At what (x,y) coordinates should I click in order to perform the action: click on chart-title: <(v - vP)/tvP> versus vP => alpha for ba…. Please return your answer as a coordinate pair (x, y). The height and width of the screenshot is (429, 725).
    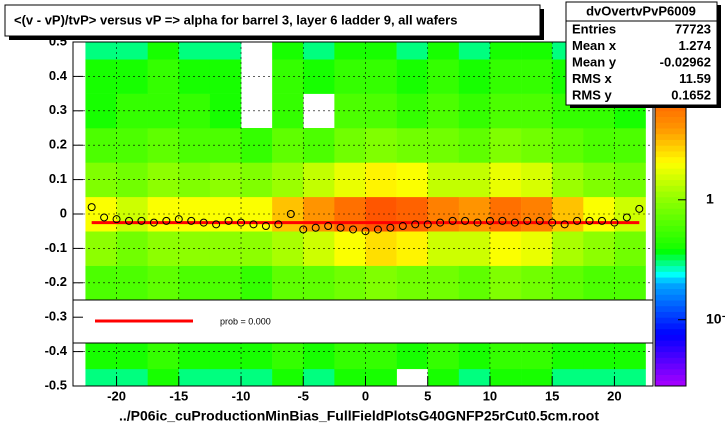
    Looking at the image, I should click on (235, 19).